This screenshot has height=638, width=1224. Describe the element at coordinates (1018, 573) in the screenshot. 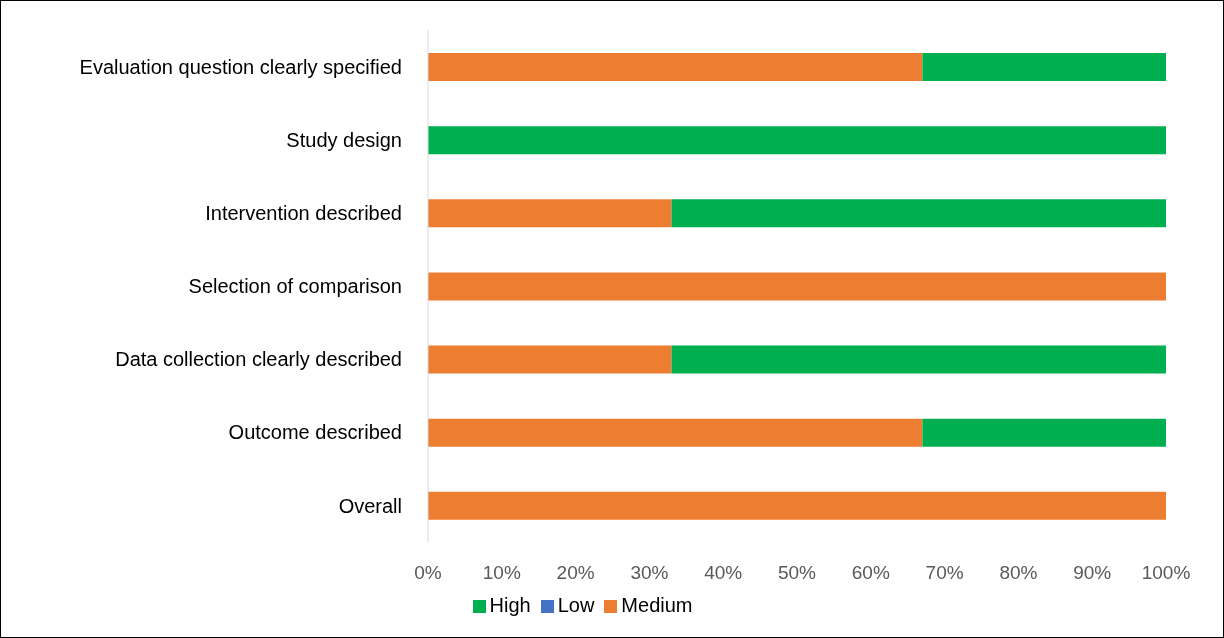

I see `x-tick-label: 80%` at that location.